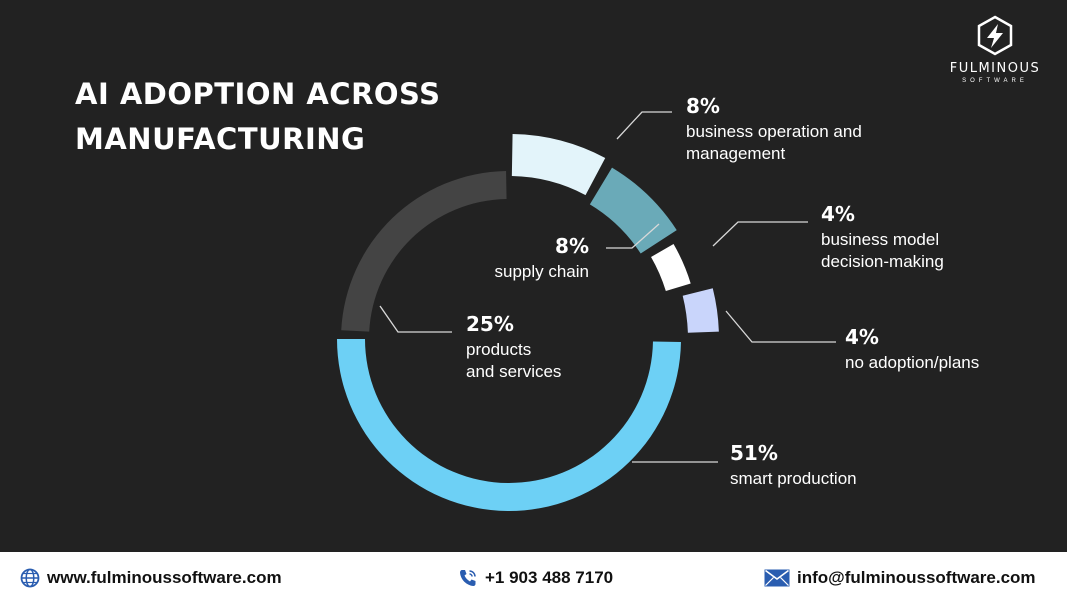 The height and width of the screenshot is (606, 1067). What do you see at coordinates (30, 578) in the screenshot?
I see `globe-icon` at bounding box center [30, 578].